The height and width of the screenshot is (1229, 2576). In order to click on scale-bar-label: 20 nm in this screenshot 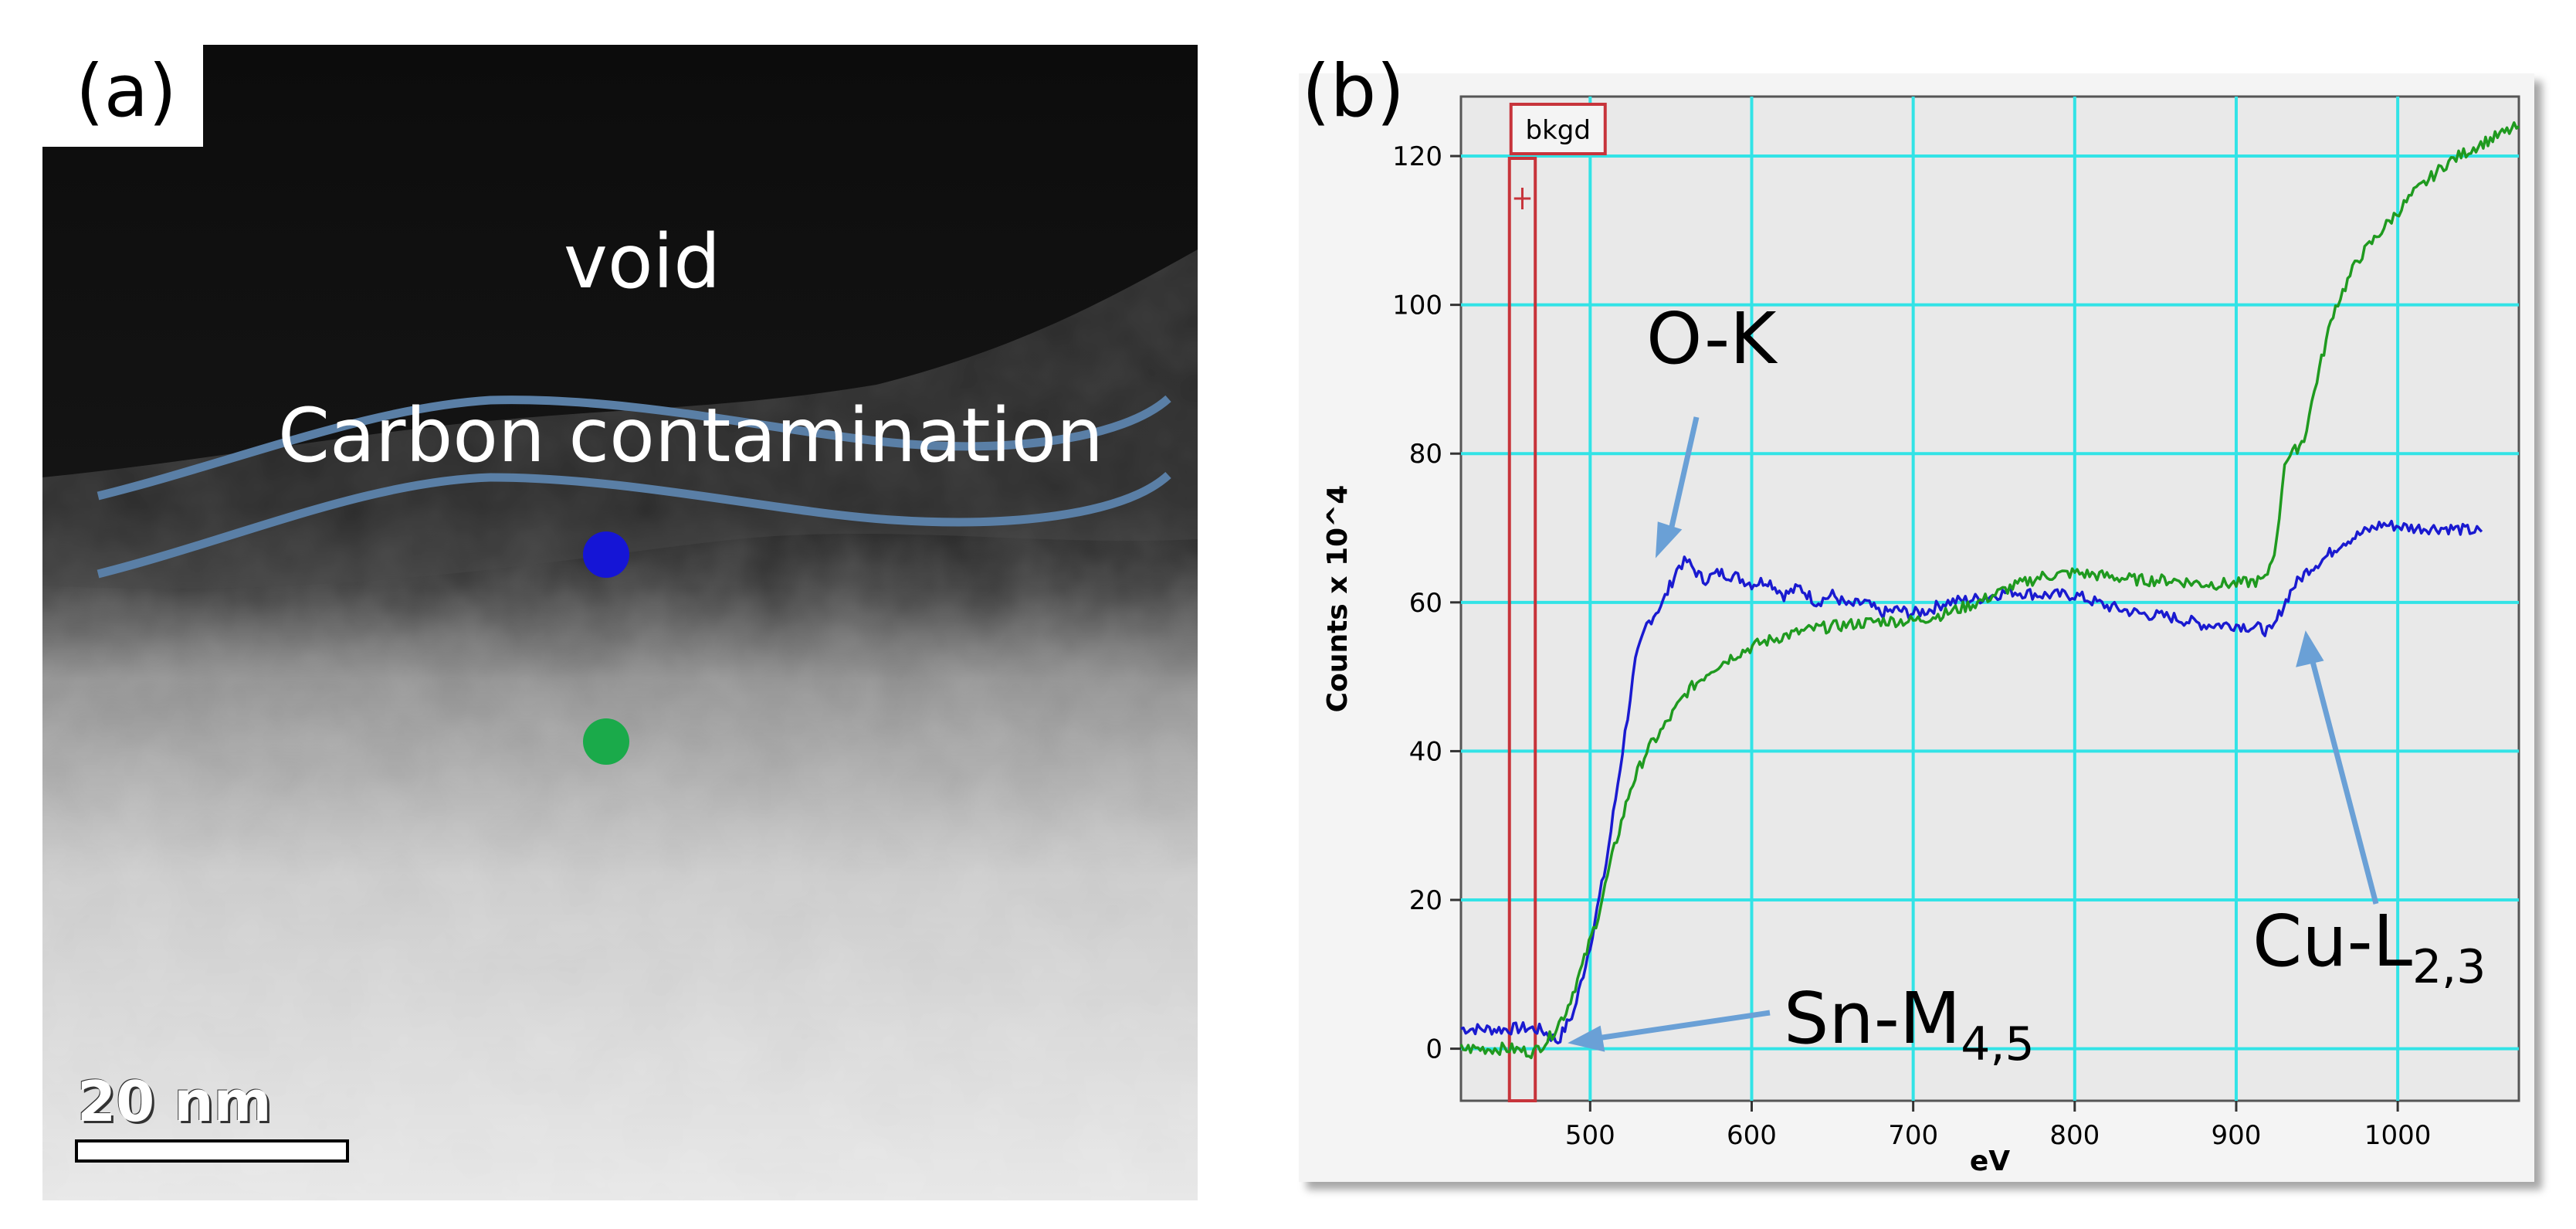, I will do `click(174, 1101)`.